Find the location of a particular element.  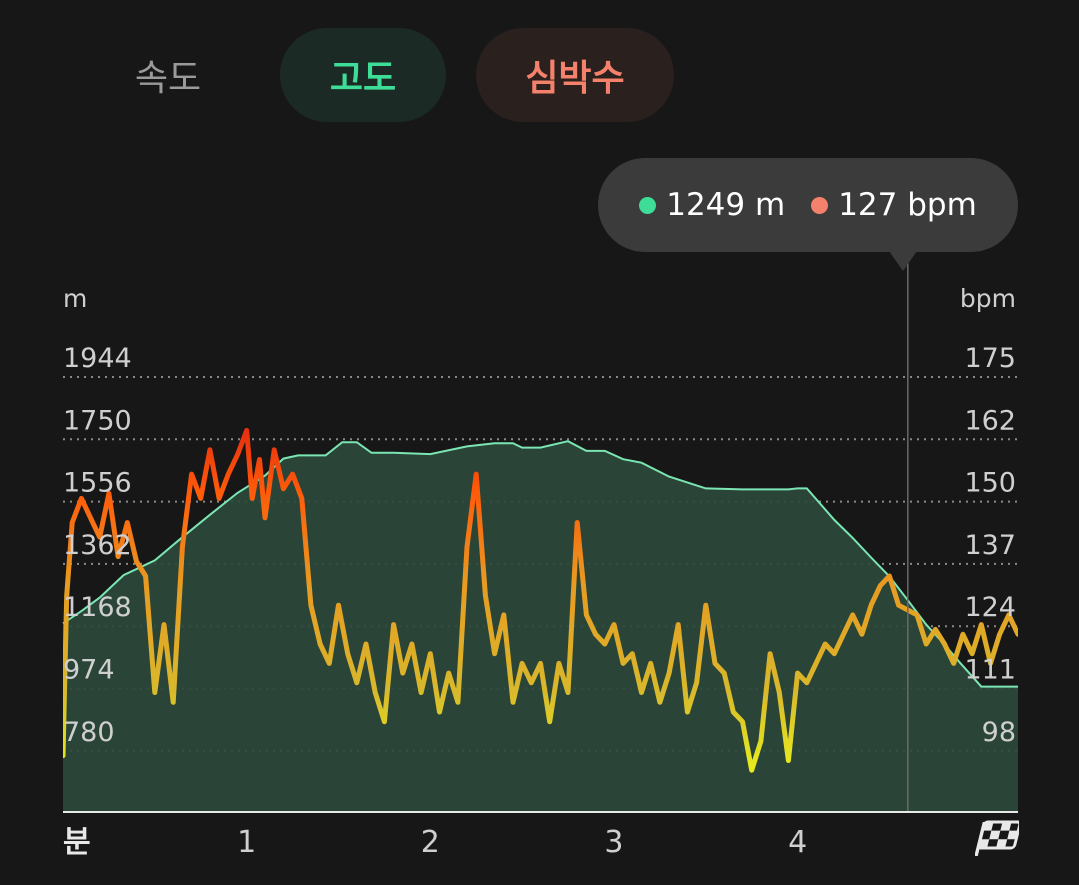

y-left-tick-label: 1750 is located at coordinates (97, 420).